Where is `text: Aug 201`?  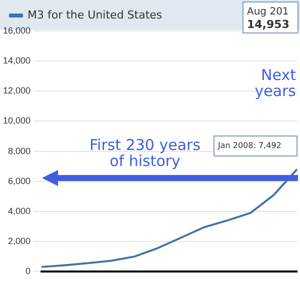 text: Aug 201 is located at coordinates (268, 12).